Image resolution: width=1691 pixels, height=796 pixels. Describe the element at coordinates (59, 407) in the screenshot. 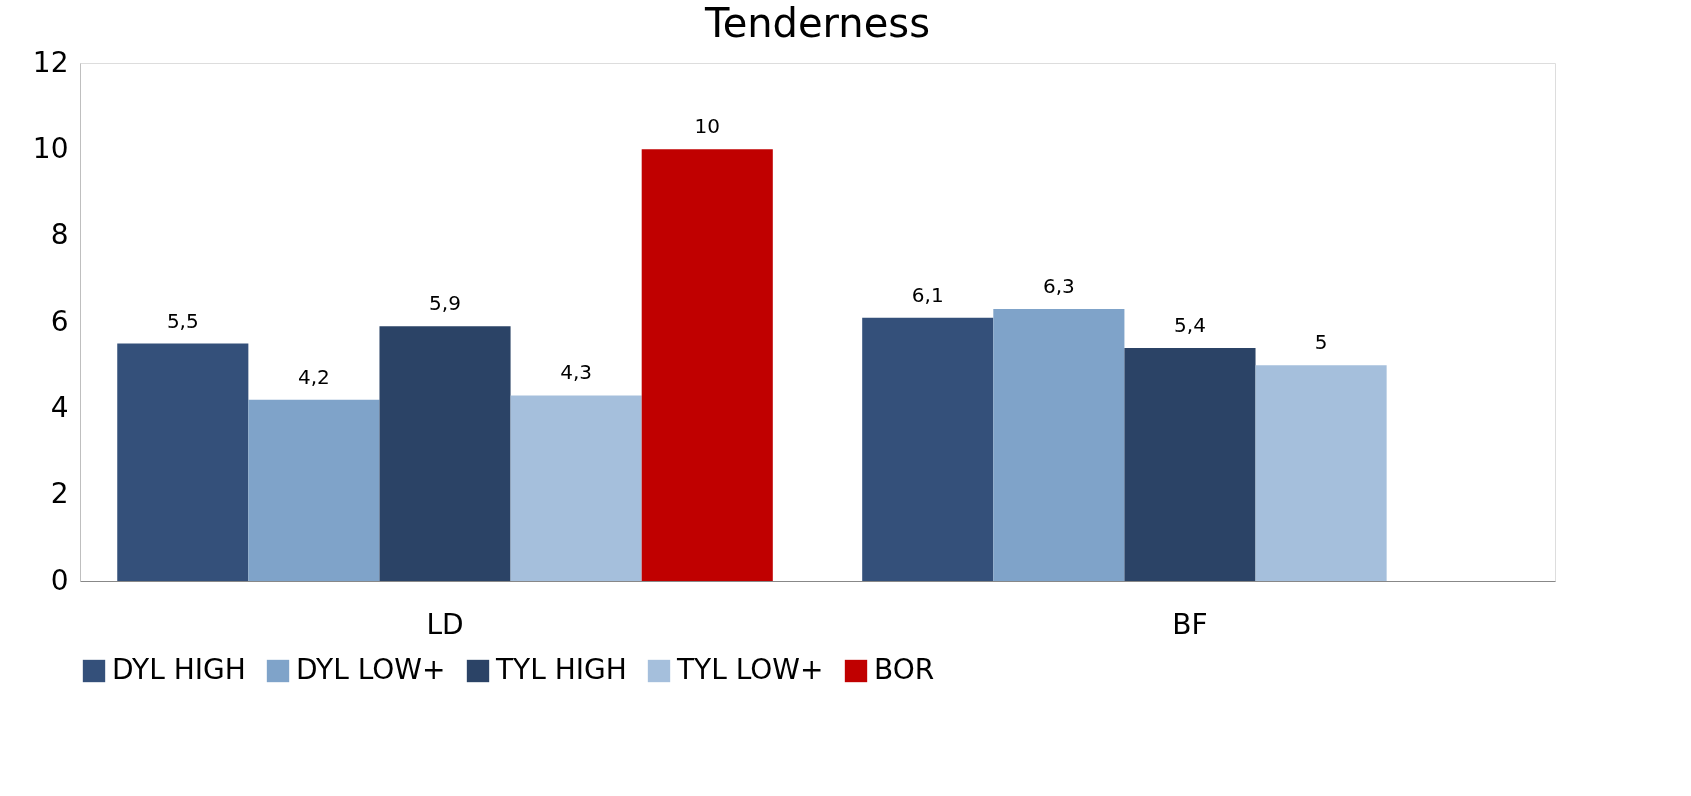

I see `y-tick-label: 4` at that location.